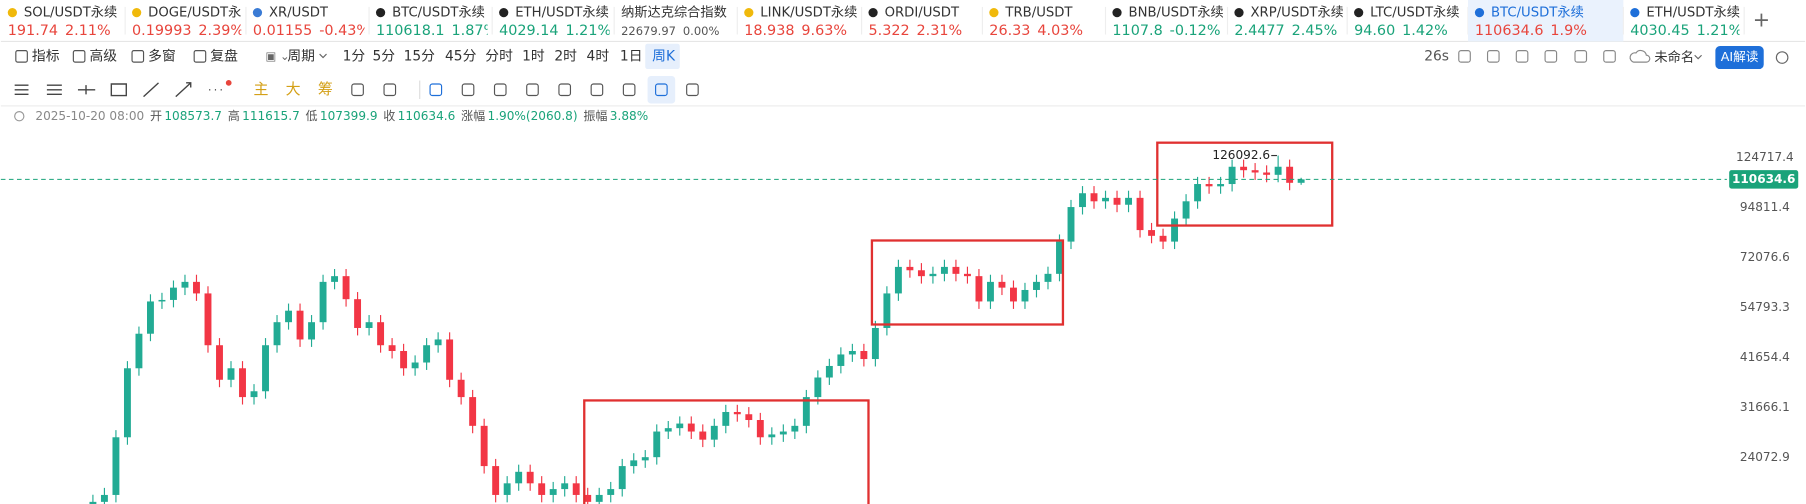 The image size is (1806, 504). What do you see at coordinates (436, 22) in the screenshot?
I see `tab: BTC/USDT永续 110618.1 1.87%` at bounding box center [436, 22].